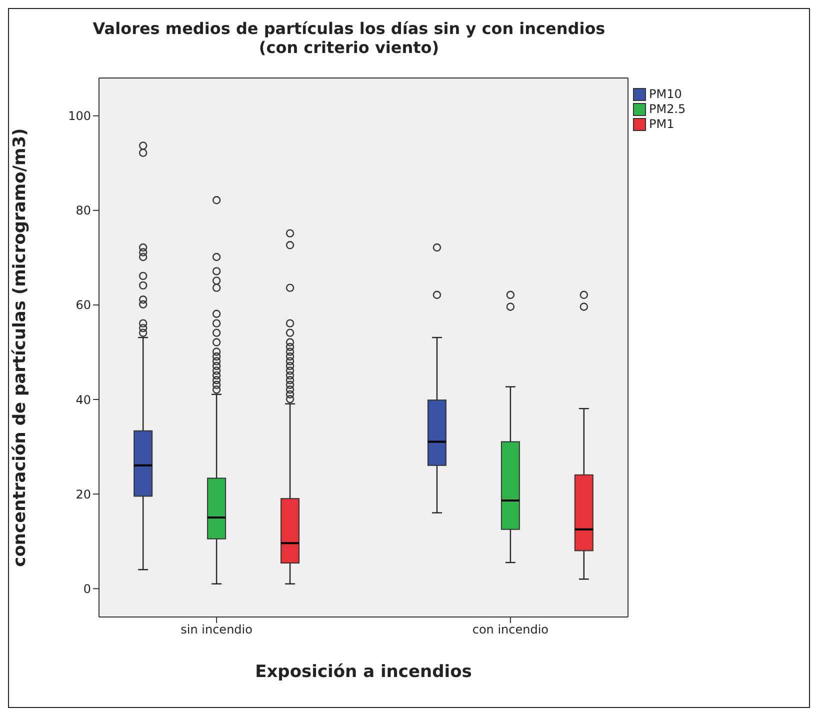 The image size is (822, 718). I want to click on legend-label: PM1, so click(661, 124).